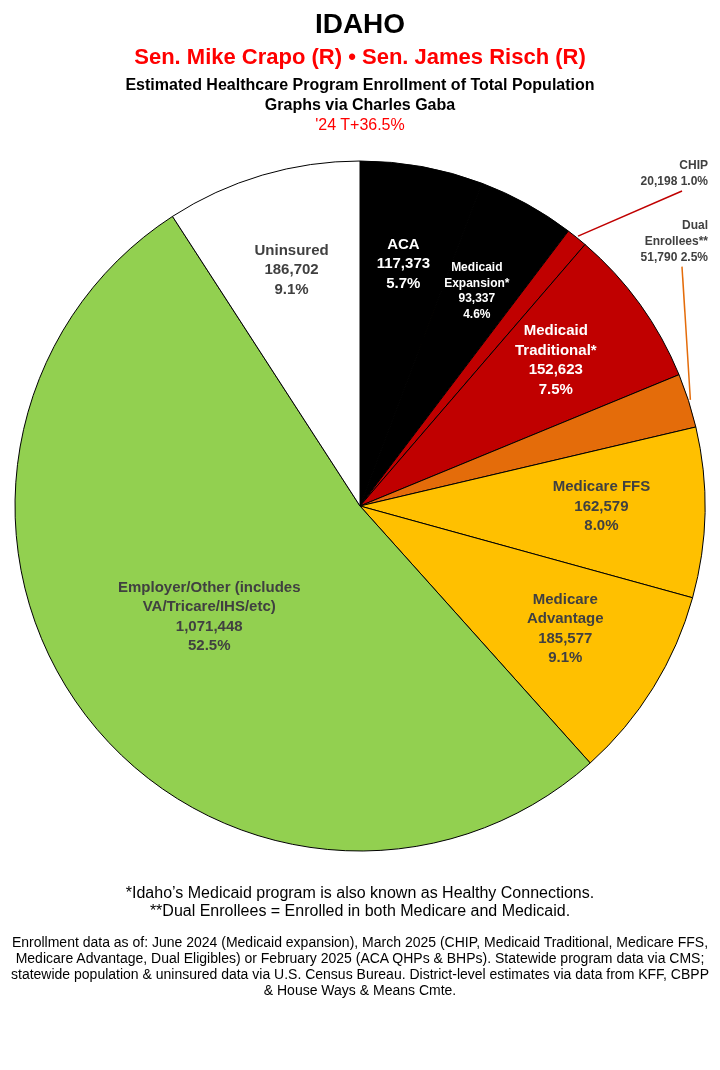 Image resolution: width=720 pixels, height=1070 pixels. I want to click on data-label: 1,071,448 52.5%, so click(209, 635).